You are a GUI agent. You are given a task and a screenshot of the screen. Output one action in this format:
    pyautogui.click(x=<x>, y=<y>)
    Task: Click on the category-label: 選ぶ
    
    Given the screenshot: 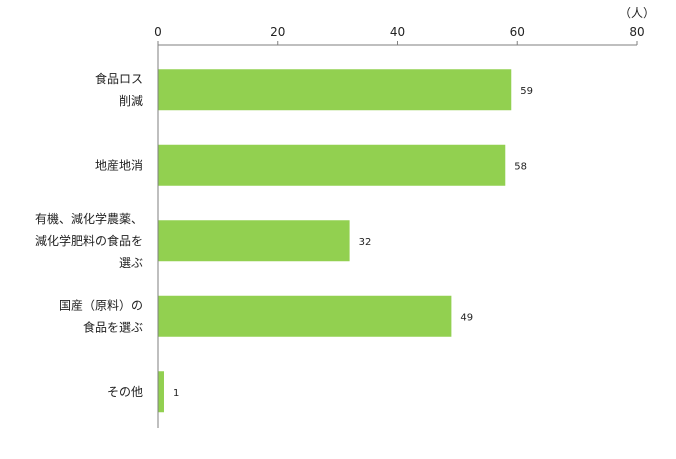 What is the action you would take?
    pyautogui.click(x=131, y=263)
    